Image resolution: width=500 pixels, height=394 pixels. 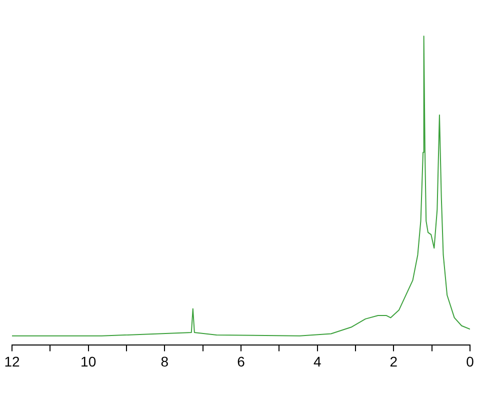 What do you see at coordinates (394, 361) in the screenshot?
I see `x-tick-label: 2` at bounding box center [394, 361].